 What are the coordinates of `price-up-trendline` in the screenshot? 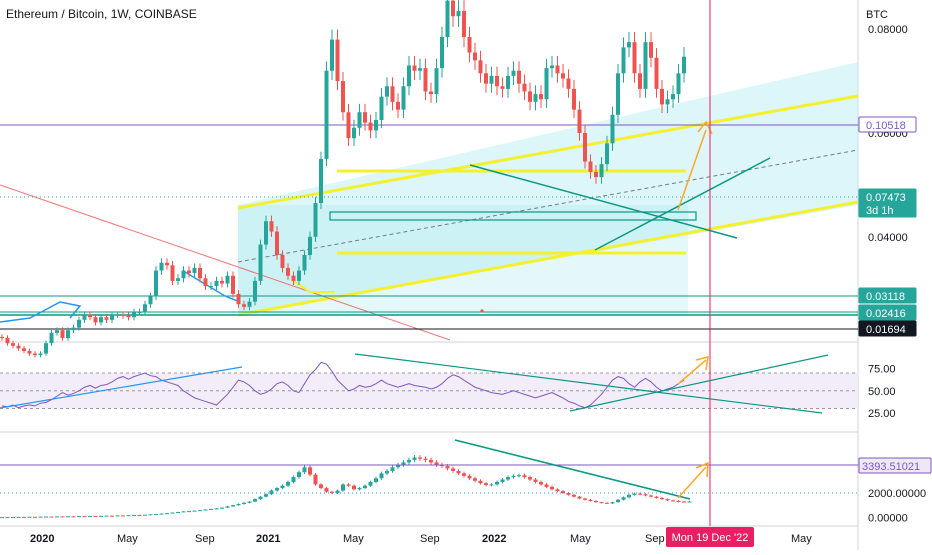 It's located at (682, 204).